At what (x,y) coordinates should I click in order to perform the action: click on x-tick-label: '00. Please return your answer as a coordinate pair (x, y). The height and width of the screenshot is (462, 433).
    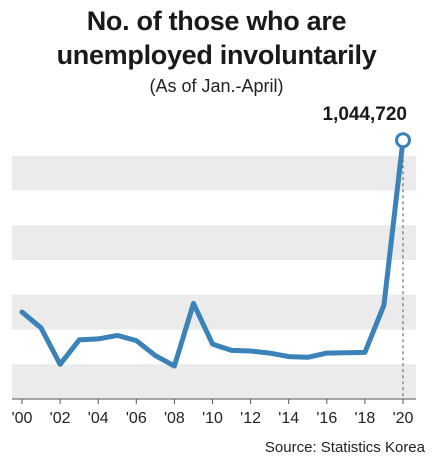
    Looking at the image, I should click on (22, 418).